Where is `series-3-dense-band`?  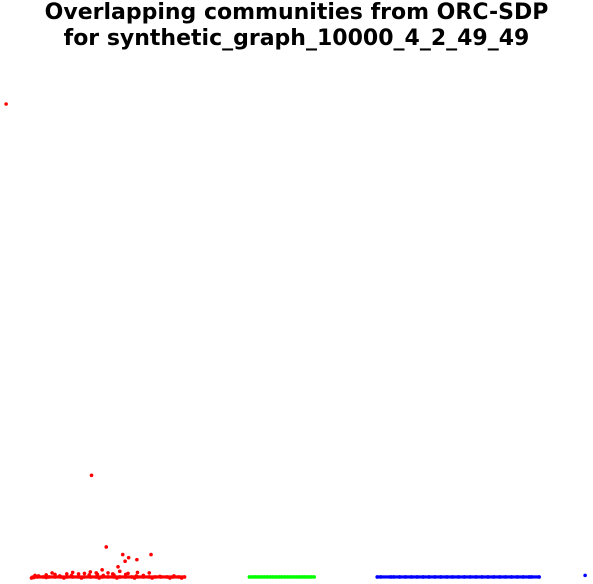 series-3-dense-band is located at coordinates (458, 577).